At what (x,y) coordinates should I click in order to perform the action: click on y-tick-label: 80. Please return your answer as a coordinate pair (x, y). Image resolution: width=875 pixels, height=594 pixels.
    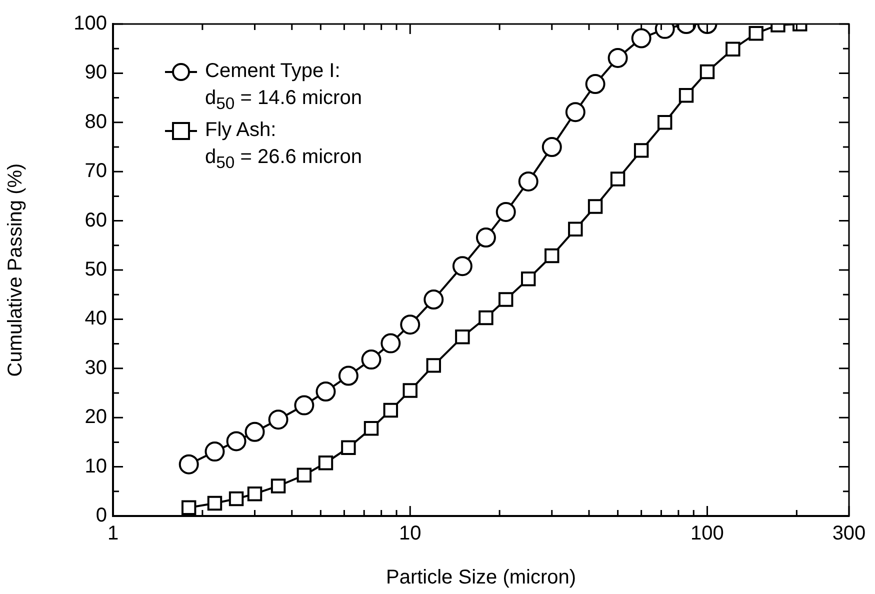
    Looking at the image, I should click on (95, 121).